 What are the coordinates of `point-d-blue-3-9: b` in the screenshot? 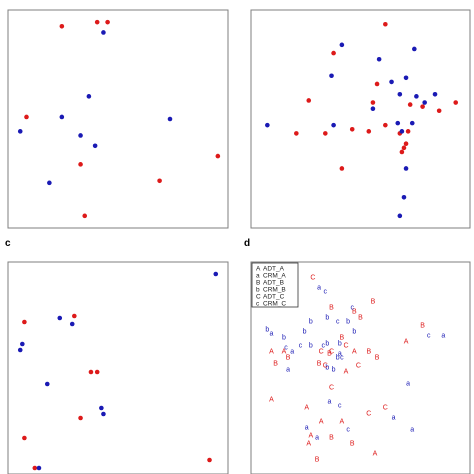 It's located at (334, 370).